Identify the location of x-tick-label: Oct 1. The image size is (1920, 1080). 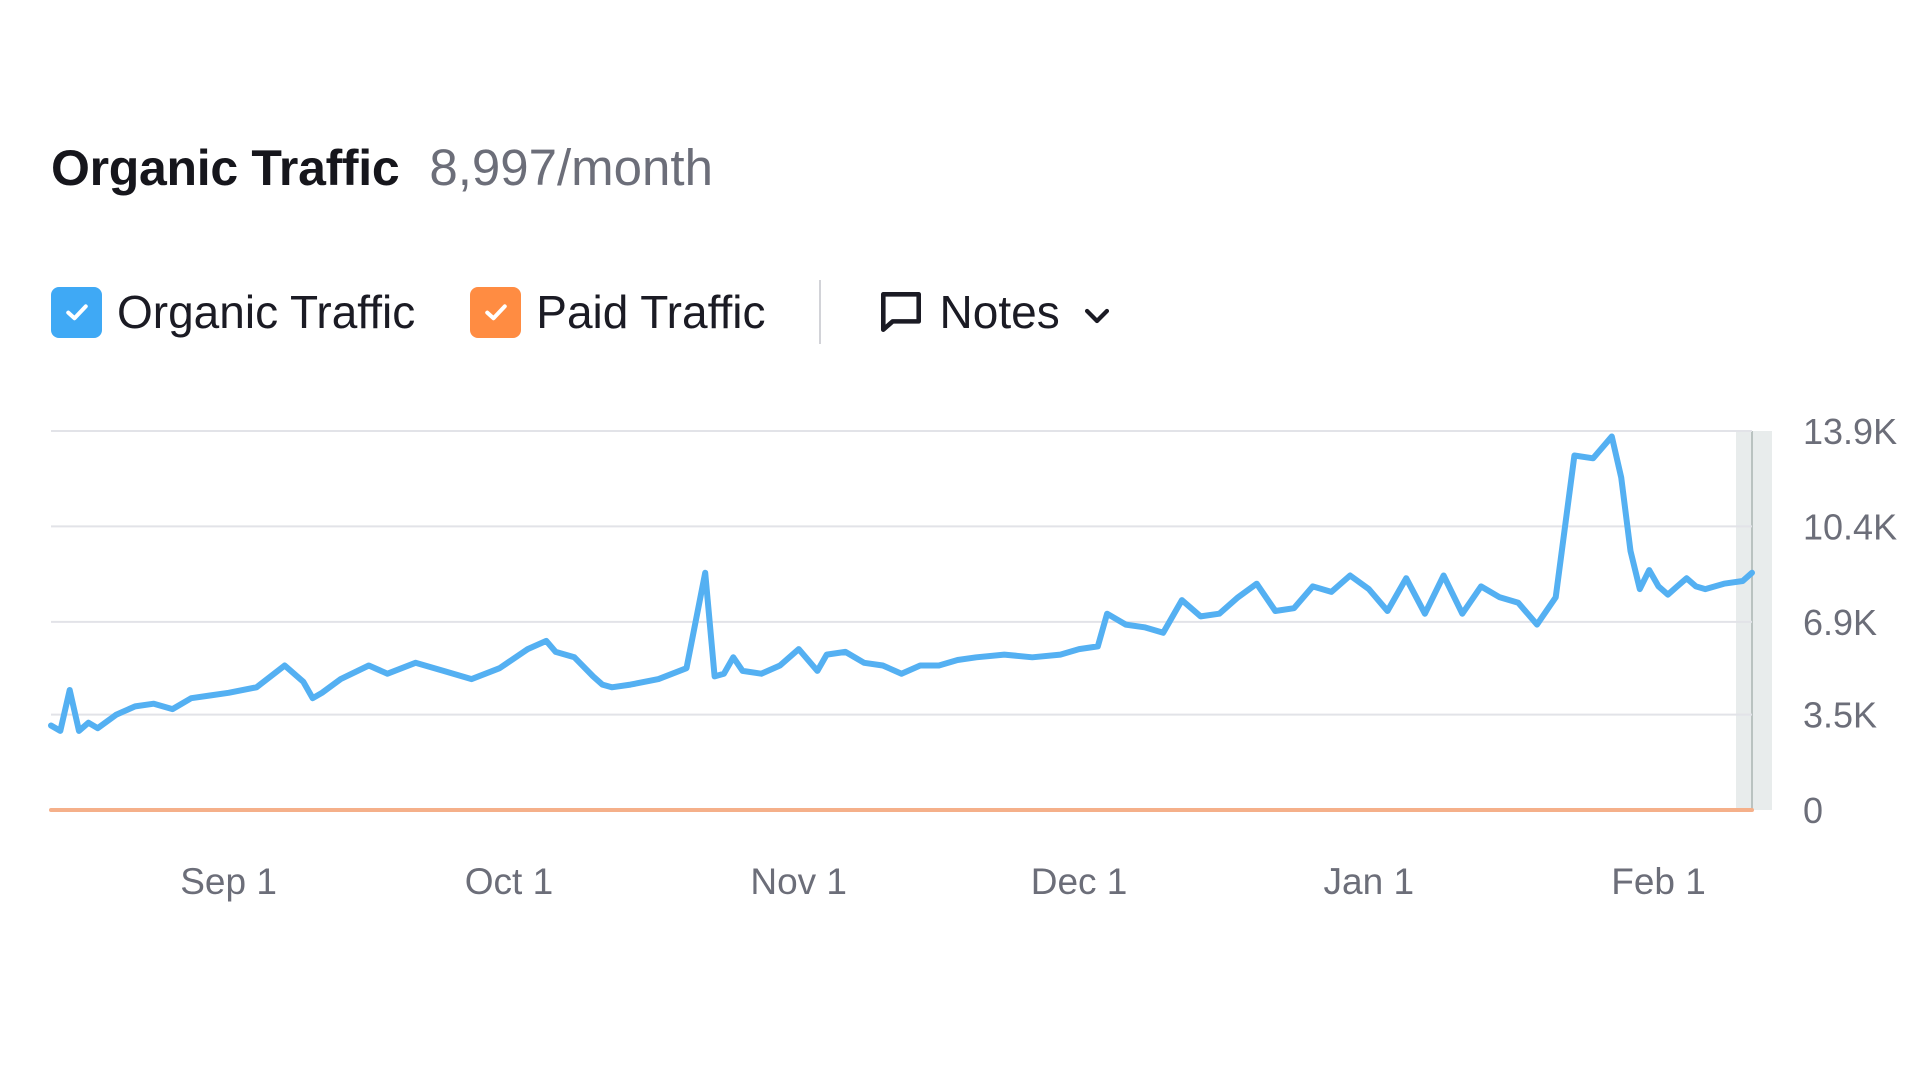
(509, 881).